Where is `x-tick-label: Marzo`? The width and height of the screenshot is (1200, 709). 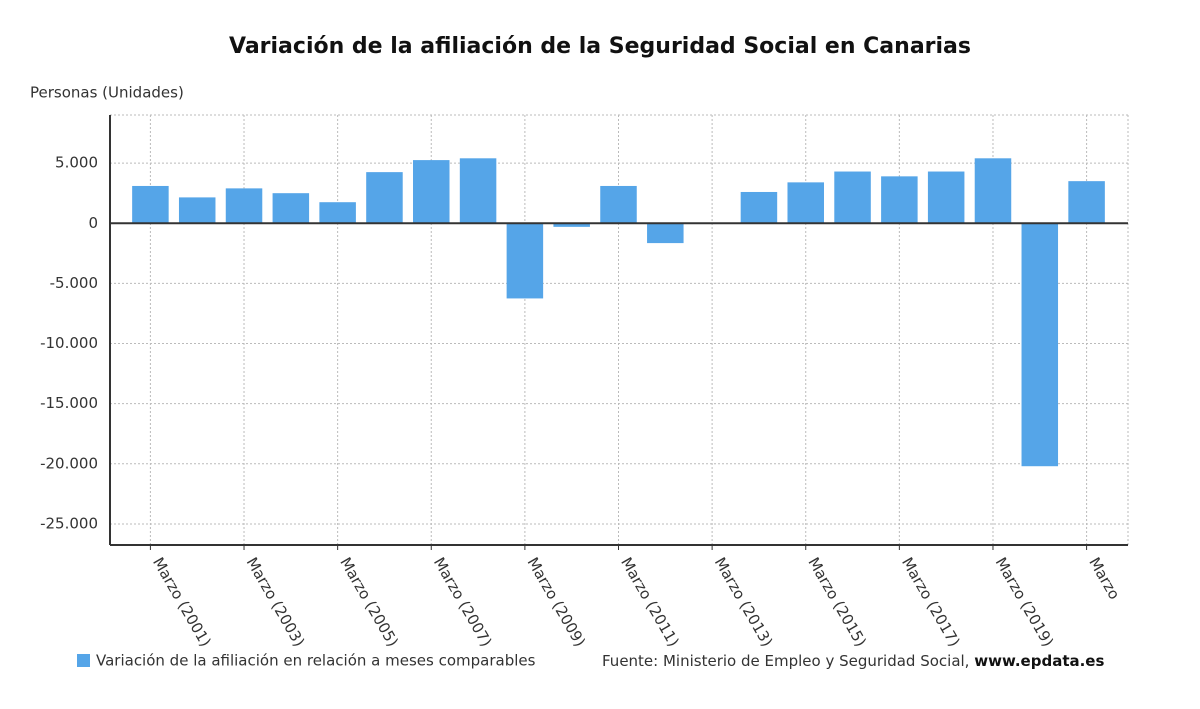 x-tick-label: Marzo is located at coordinates (1104, 578).